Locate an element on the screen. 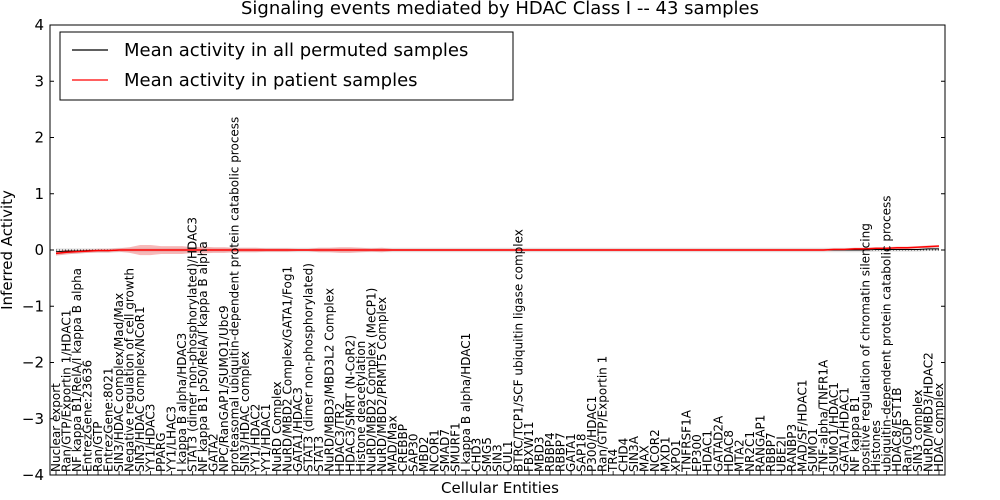 This screenshot has height=500, width=1000. legend-box is located at coordinates (286, 66).